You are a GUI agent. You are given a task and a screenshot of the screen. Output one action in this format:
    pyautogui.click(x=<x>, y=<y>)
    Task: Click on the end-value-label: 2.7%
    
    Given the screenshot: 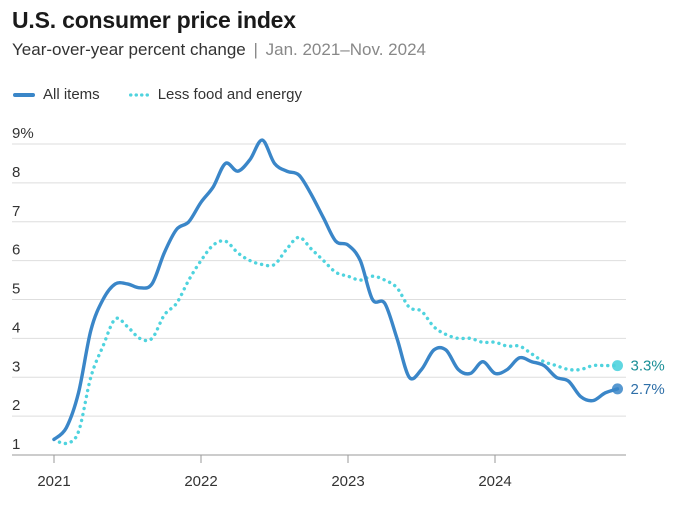 What is the action you would take?
    pyautogui.click(x=648, y=389)
    